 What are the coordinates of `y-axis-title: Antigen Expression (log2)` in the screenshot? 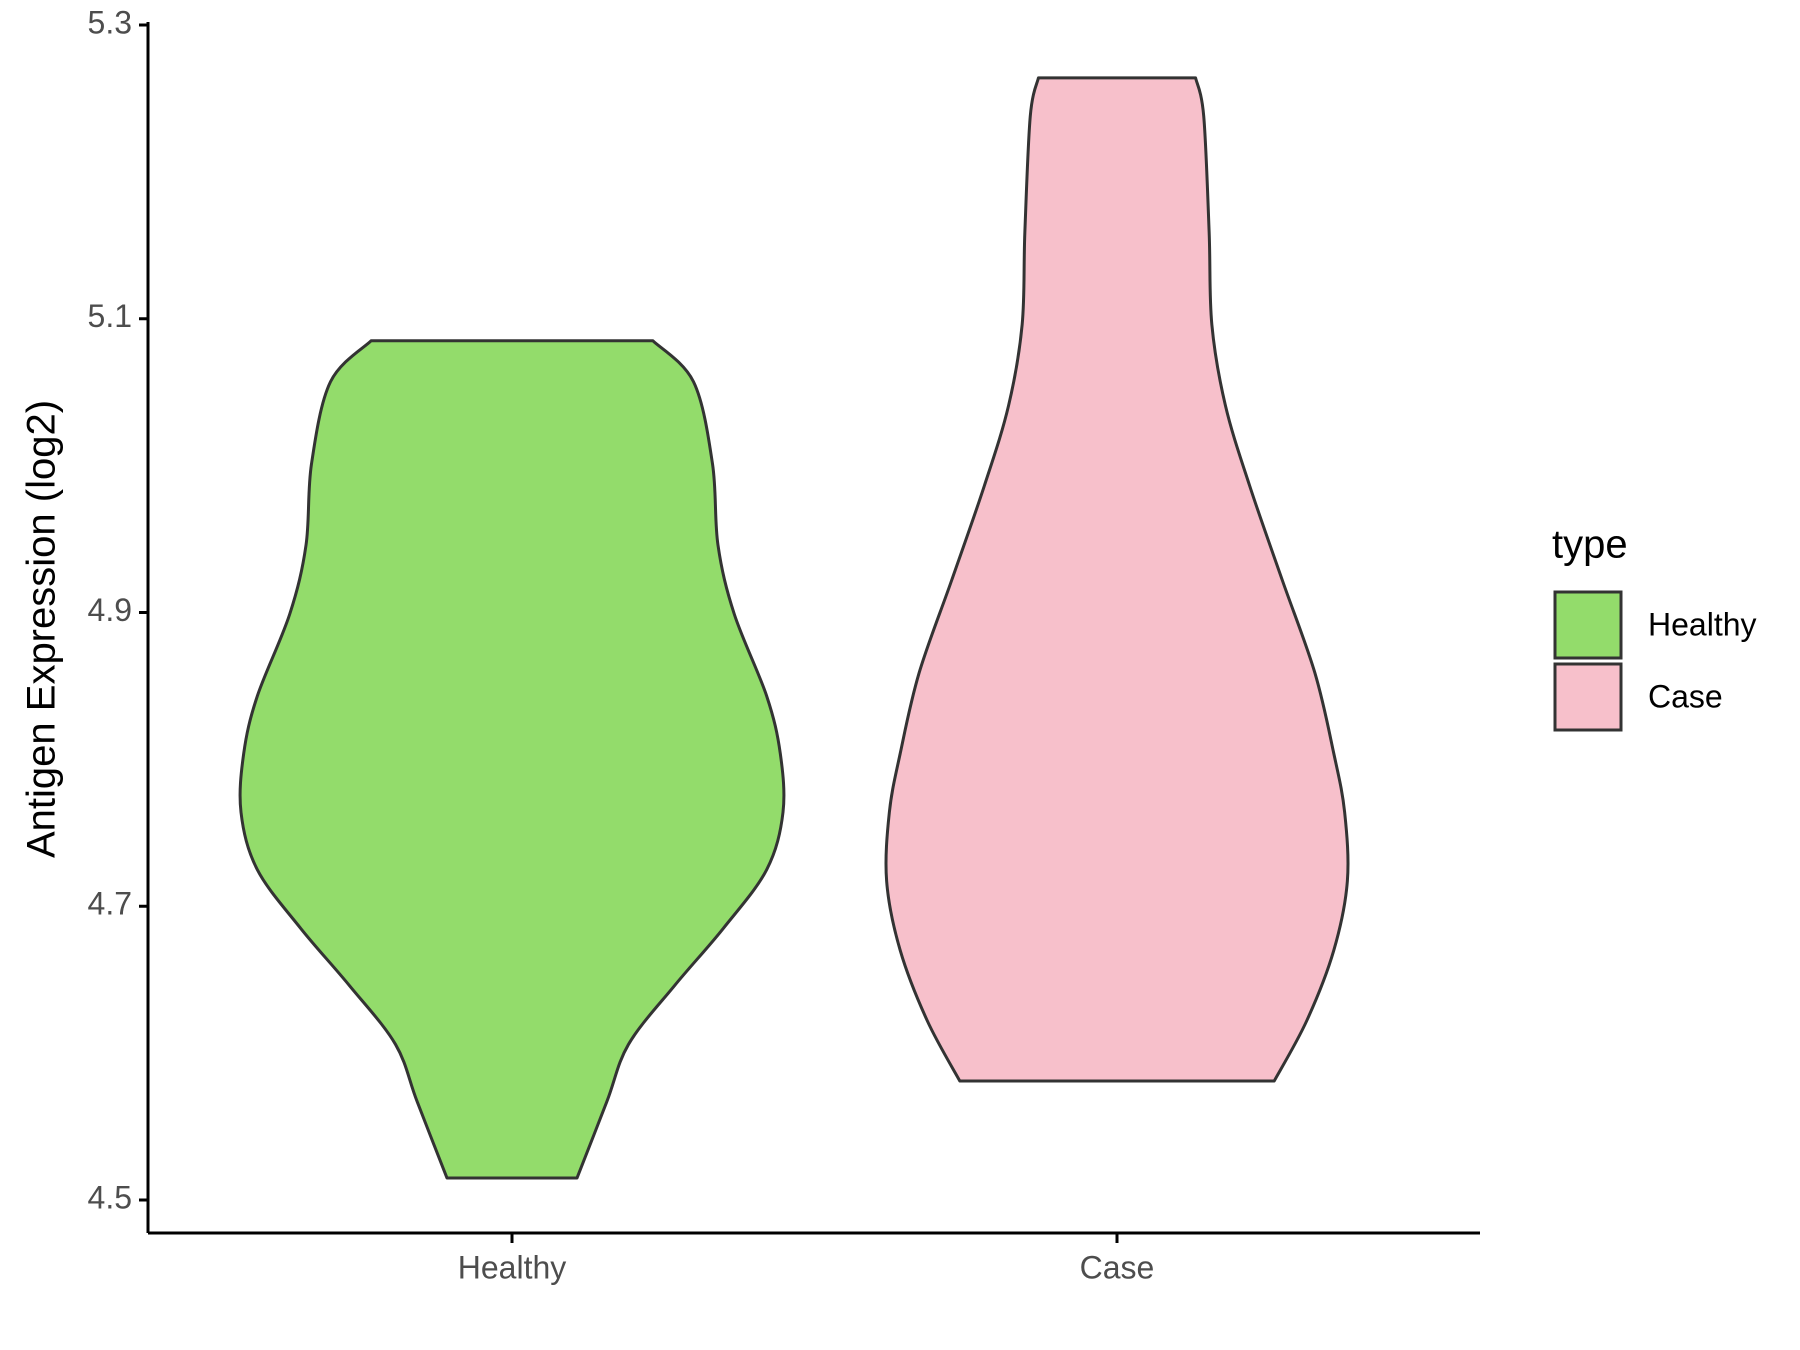 It's located at (42, 629).